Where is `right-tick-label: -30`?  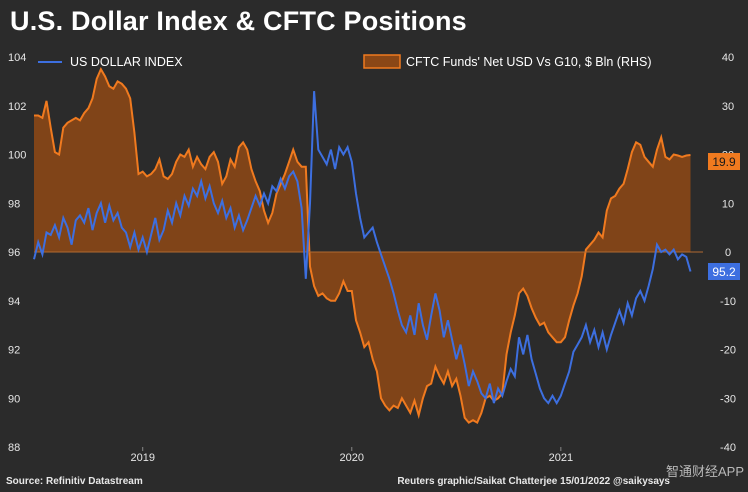
right-tick-label: -30 is located at coordinates (728, 399).